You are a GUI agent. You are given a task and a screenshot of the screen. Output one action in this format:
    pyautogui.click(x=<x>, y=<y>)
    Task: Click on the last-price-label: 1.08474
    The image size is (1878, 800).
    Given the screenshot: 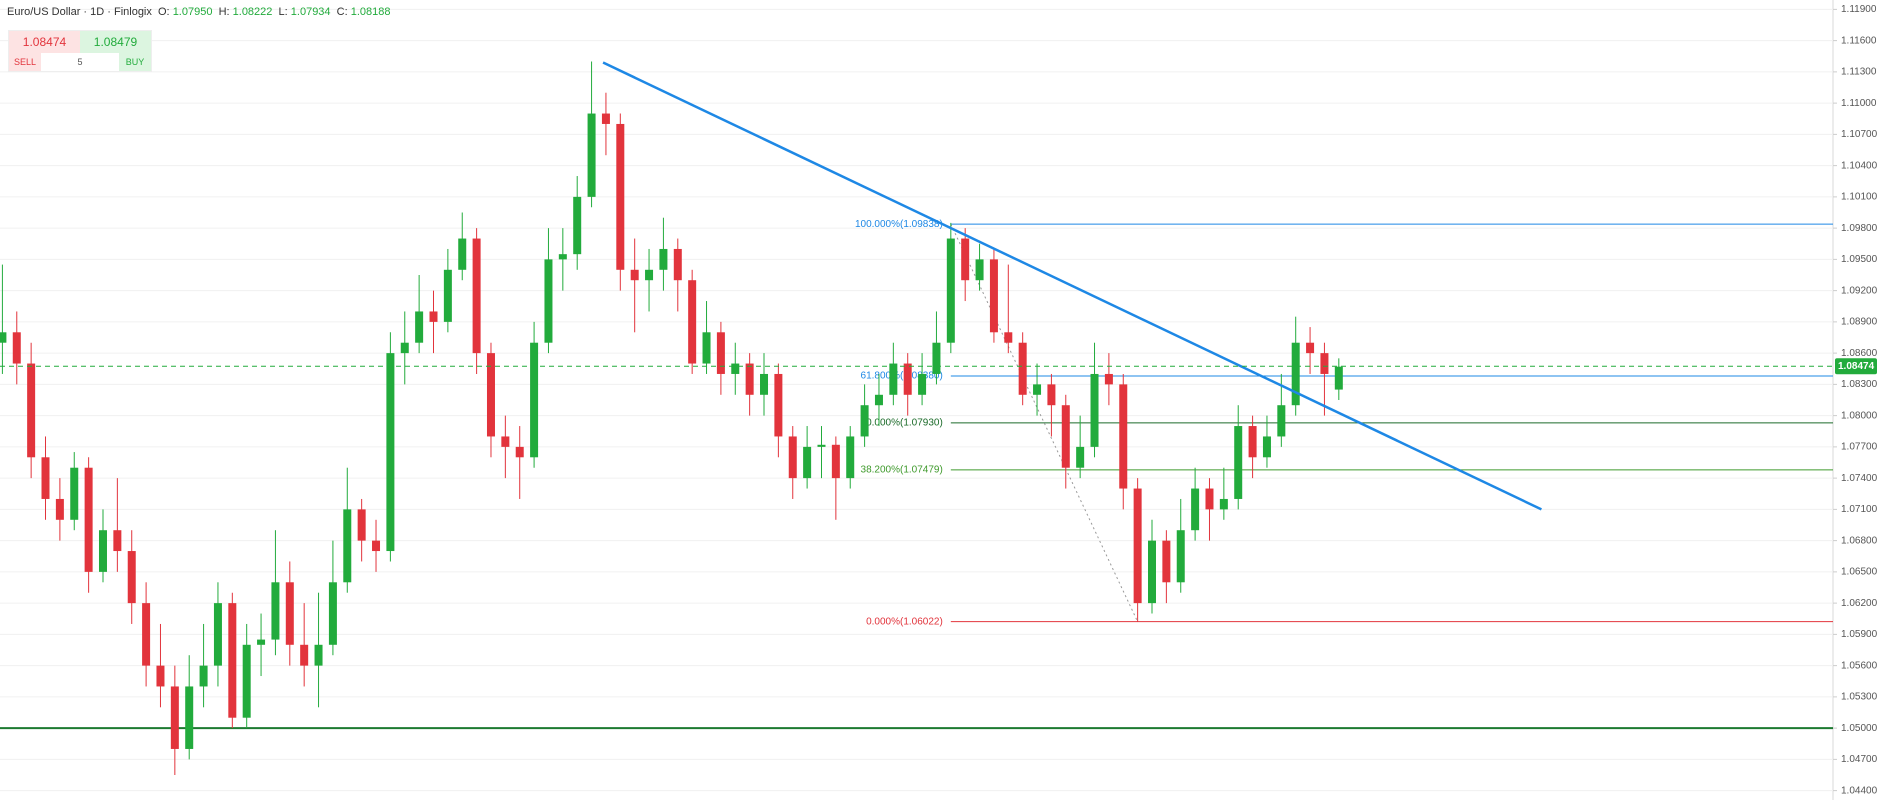 What is the action you would take?
    pyautogui.click(x=1856, y=366)
    